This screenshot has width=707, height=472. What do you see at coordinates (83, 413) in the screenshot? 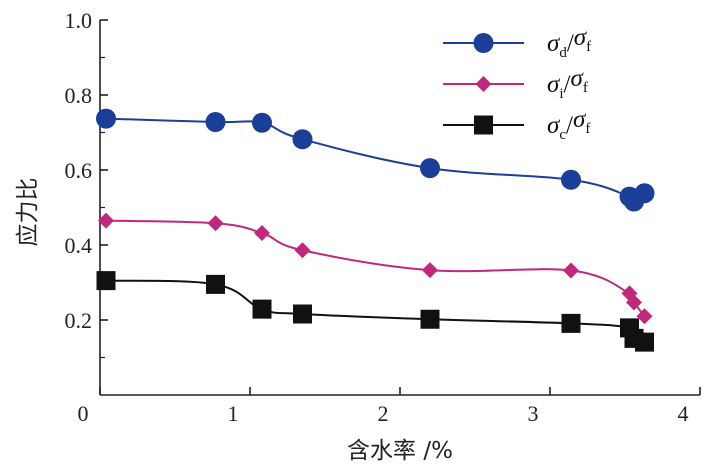
I see `x-tick-label: 0` at bounding box center [83, 413].